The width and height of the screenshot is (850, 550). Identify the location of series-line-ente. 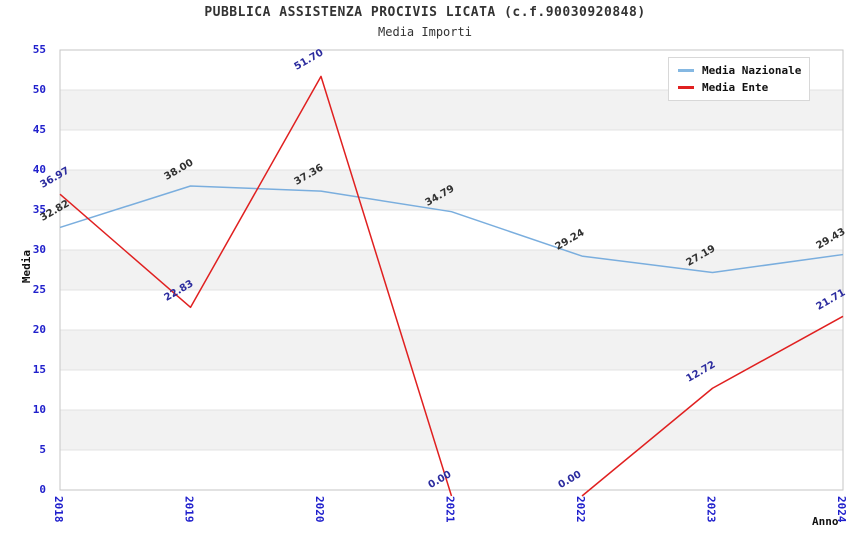
(712, 406).